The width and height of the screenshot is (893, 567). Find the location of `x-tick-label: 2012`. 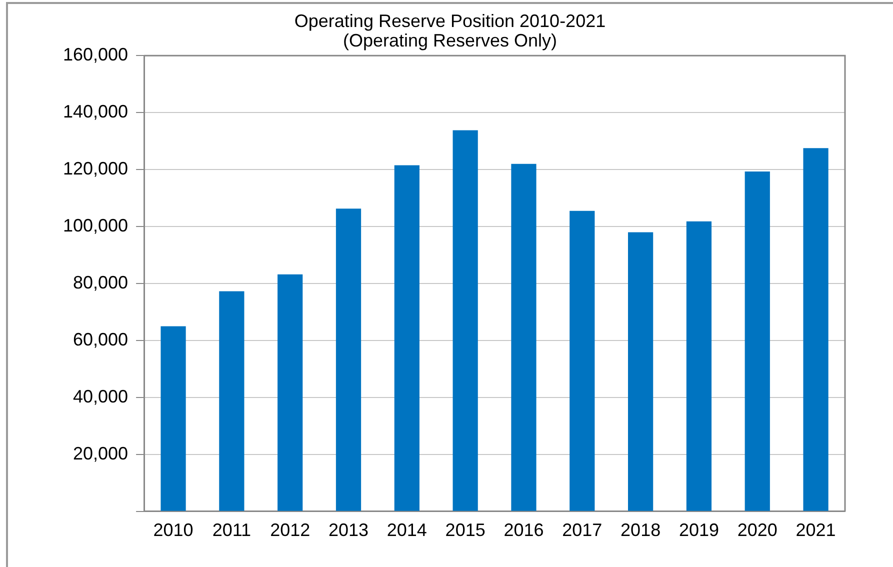

x-tick-label: 2012 is located at coordinates (290, 530).